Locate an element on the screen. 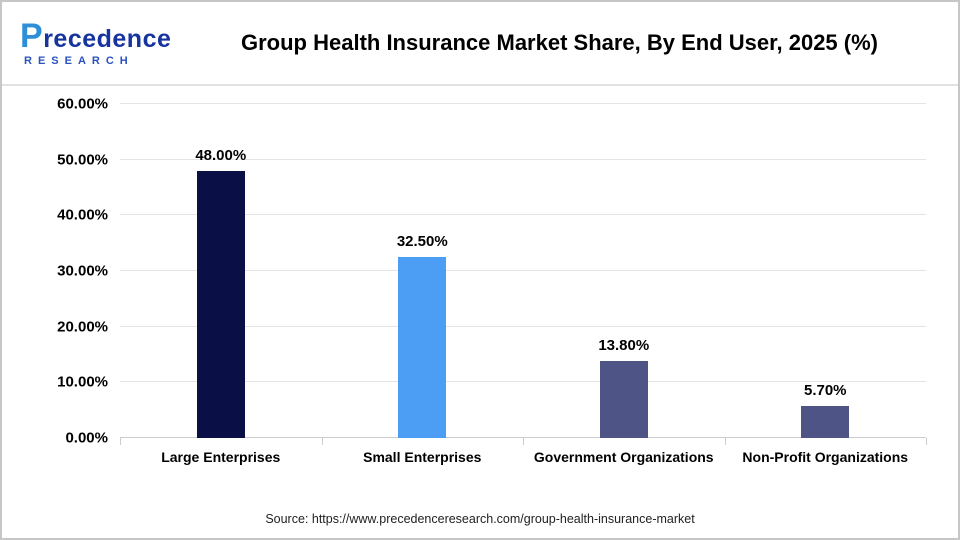 The height and width of the screenshot is (540, 960). y-axis-tick-label: 50.00% is located at coordinates (82, 160).